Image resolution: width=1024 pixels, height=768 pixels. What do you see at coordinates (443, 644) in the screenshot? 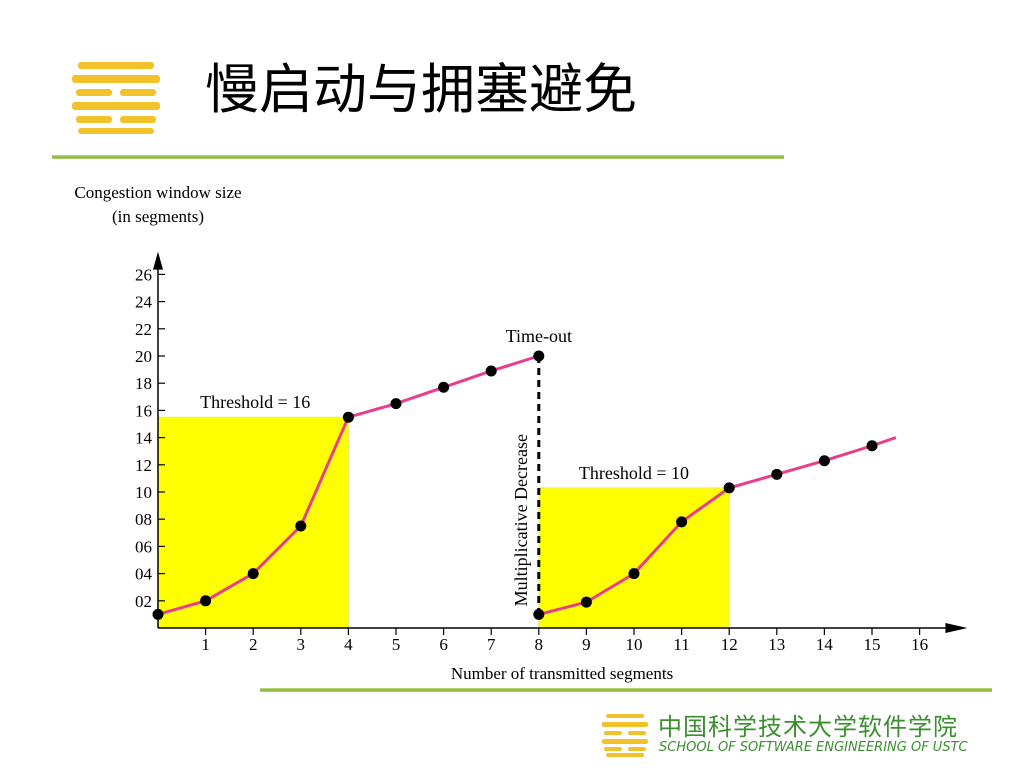
I see `x-tick-label-6: 6` at bounding box center [443, 644].